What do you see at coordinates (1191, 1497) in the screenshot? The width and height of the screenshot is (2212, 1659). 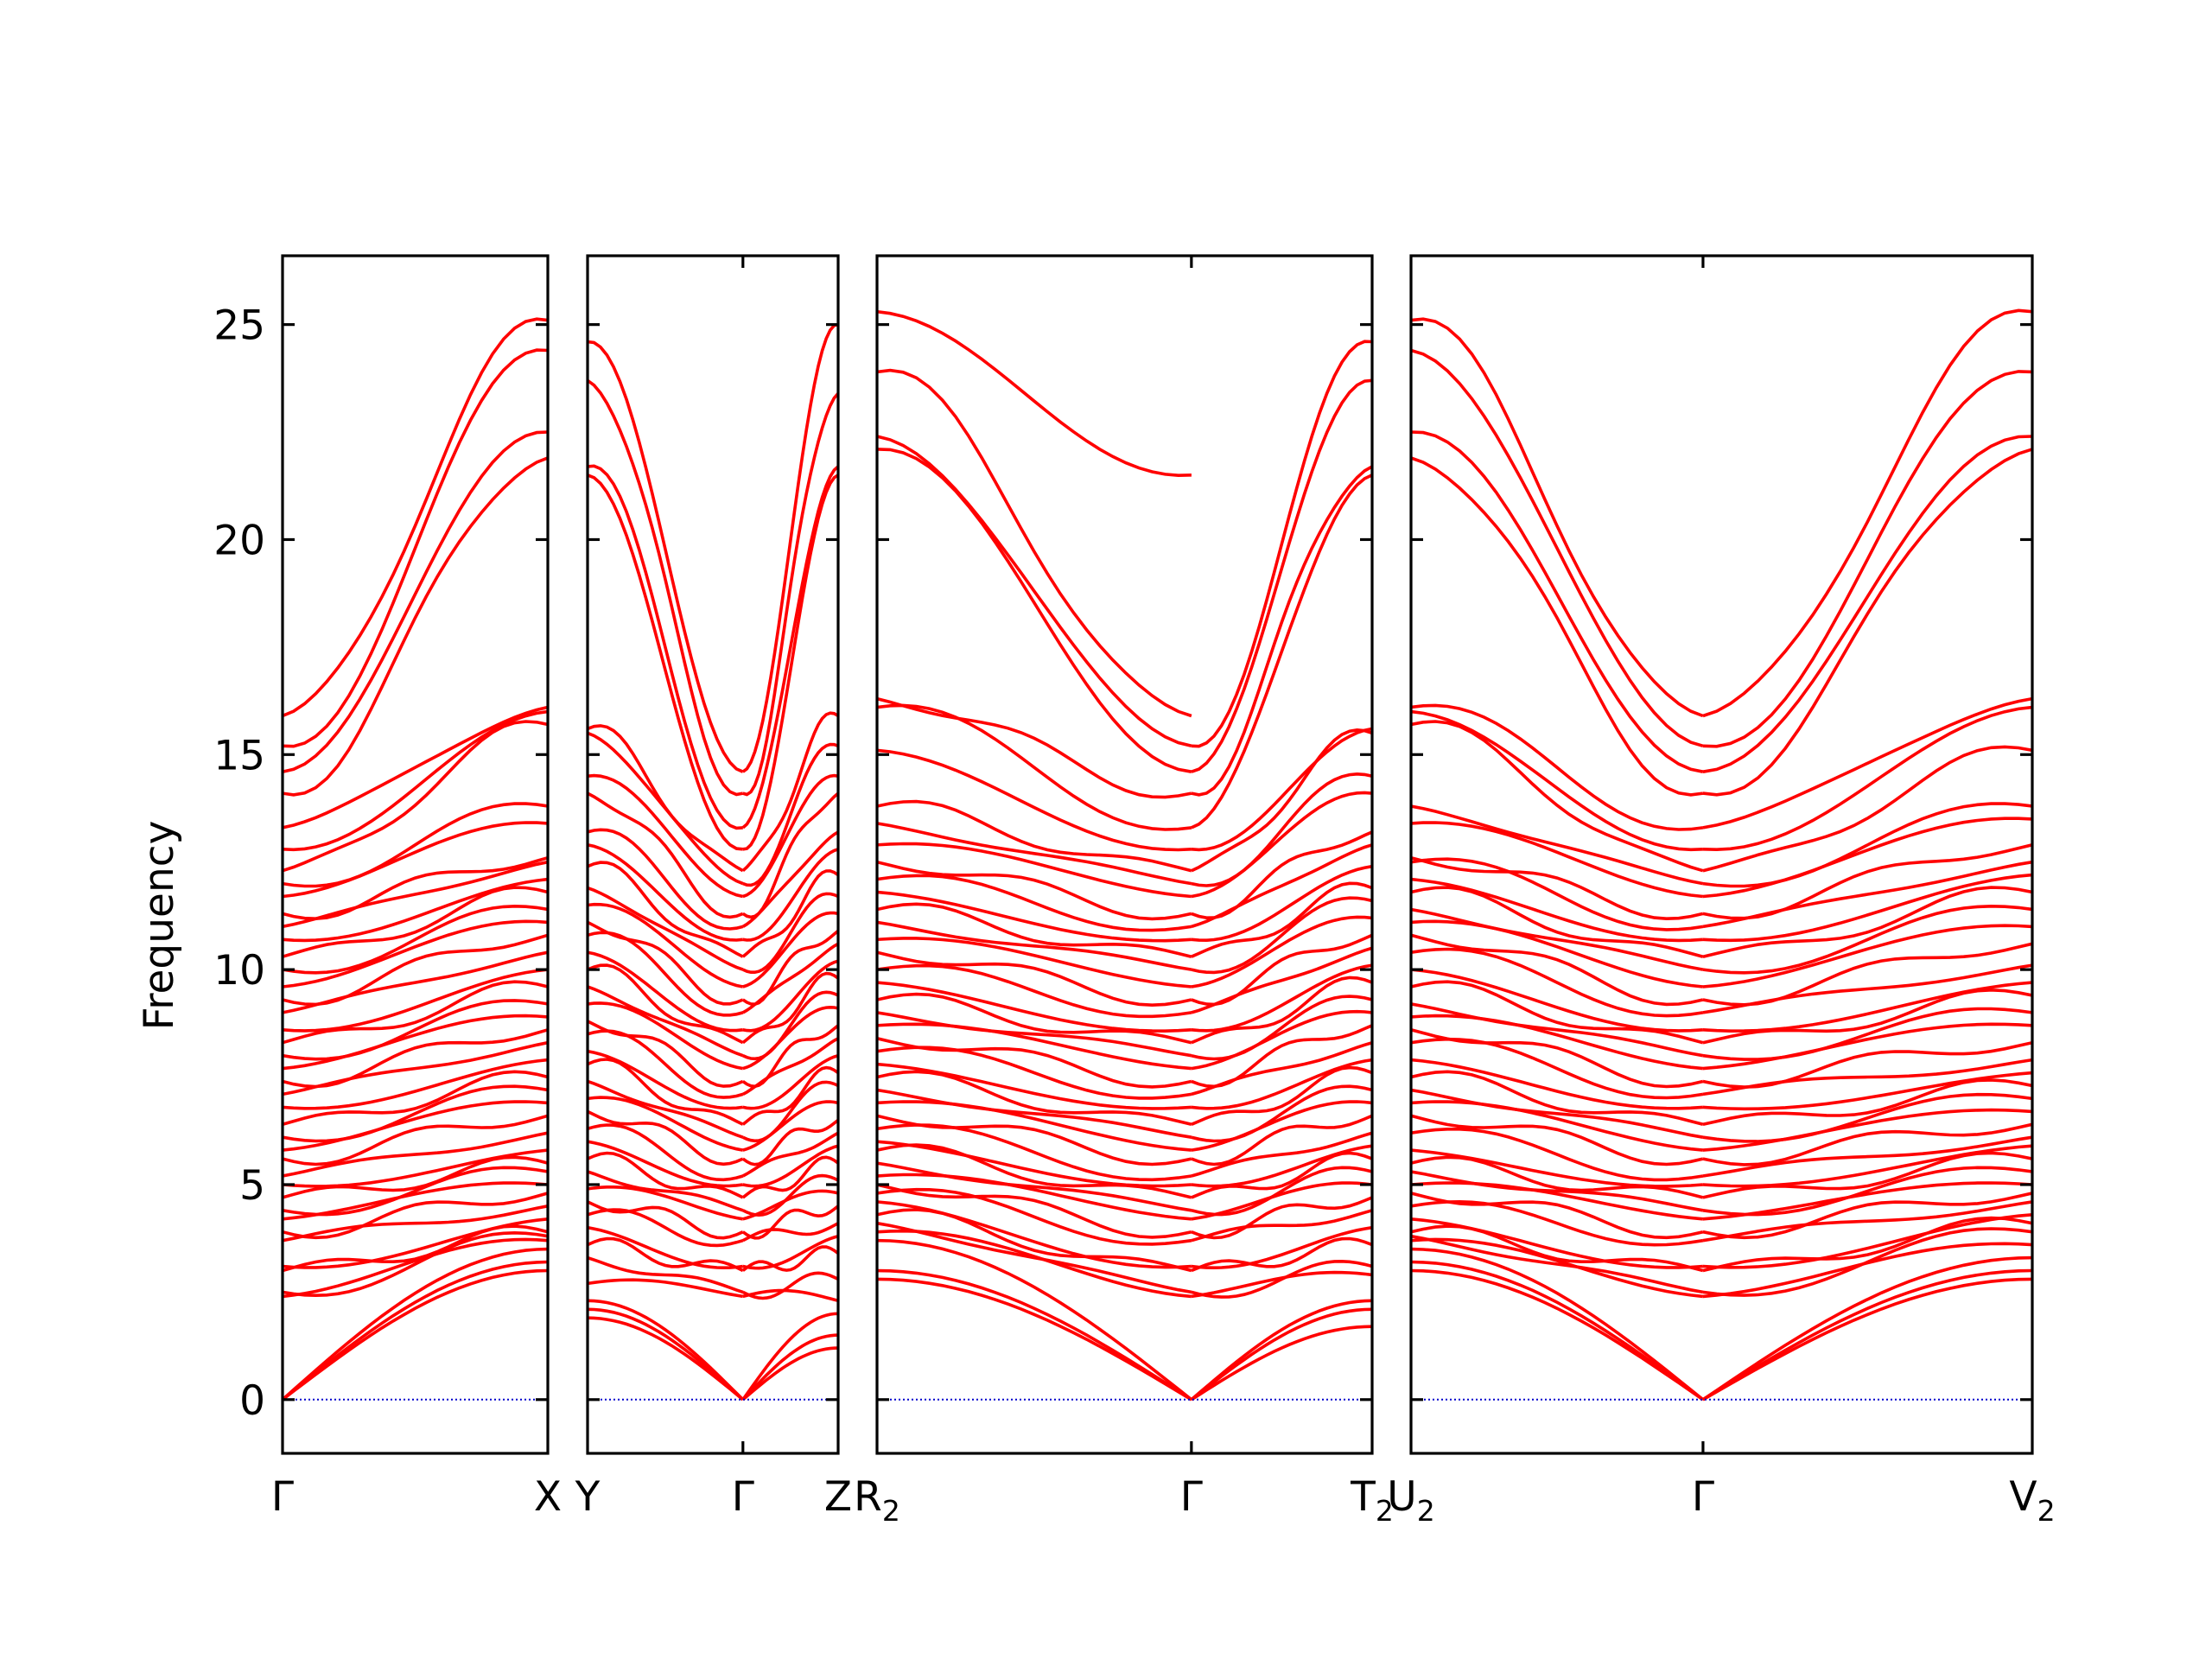 I see `x-tick-label: Γ` at bounding box center [1191, 1497].